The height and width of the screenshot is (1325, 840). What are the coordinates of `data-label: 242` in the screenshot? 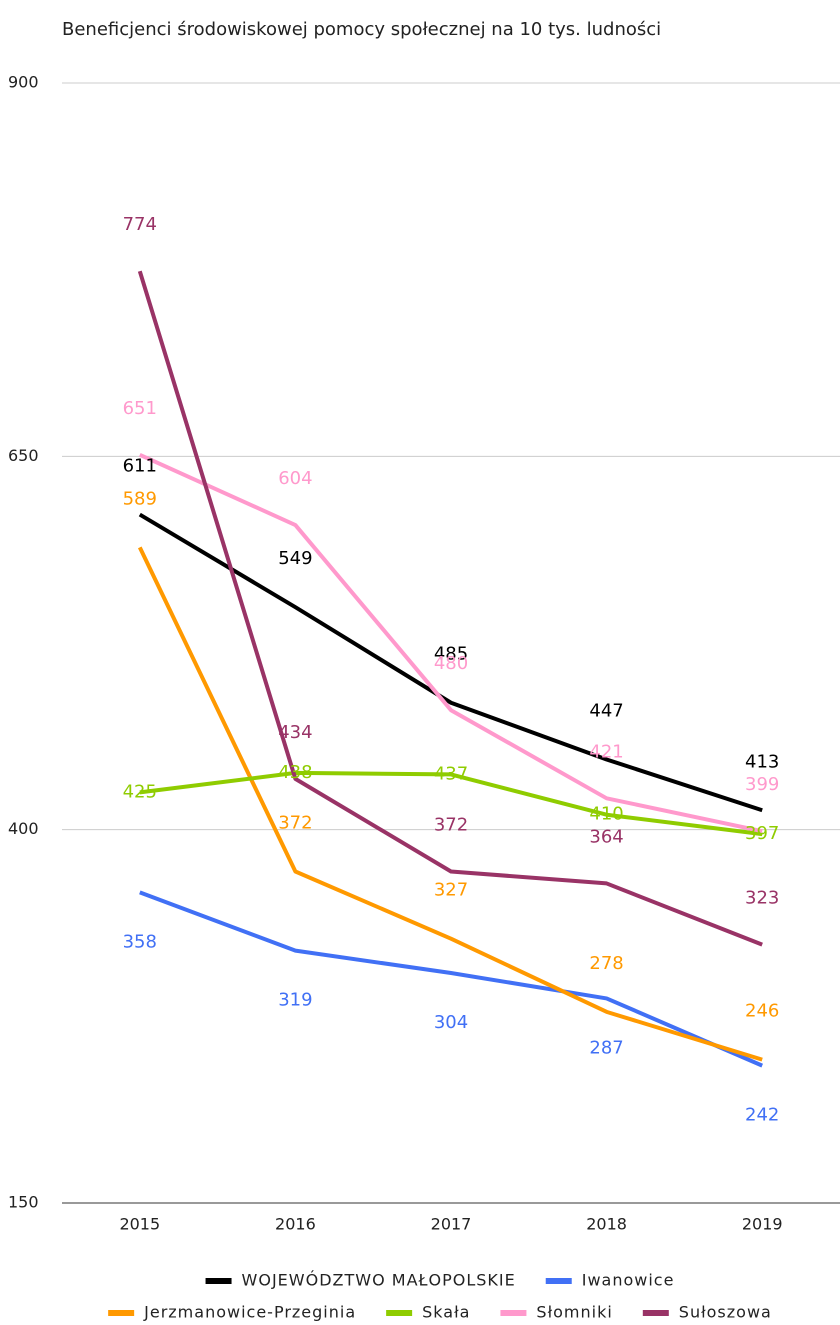 It's located at (762, 1115).